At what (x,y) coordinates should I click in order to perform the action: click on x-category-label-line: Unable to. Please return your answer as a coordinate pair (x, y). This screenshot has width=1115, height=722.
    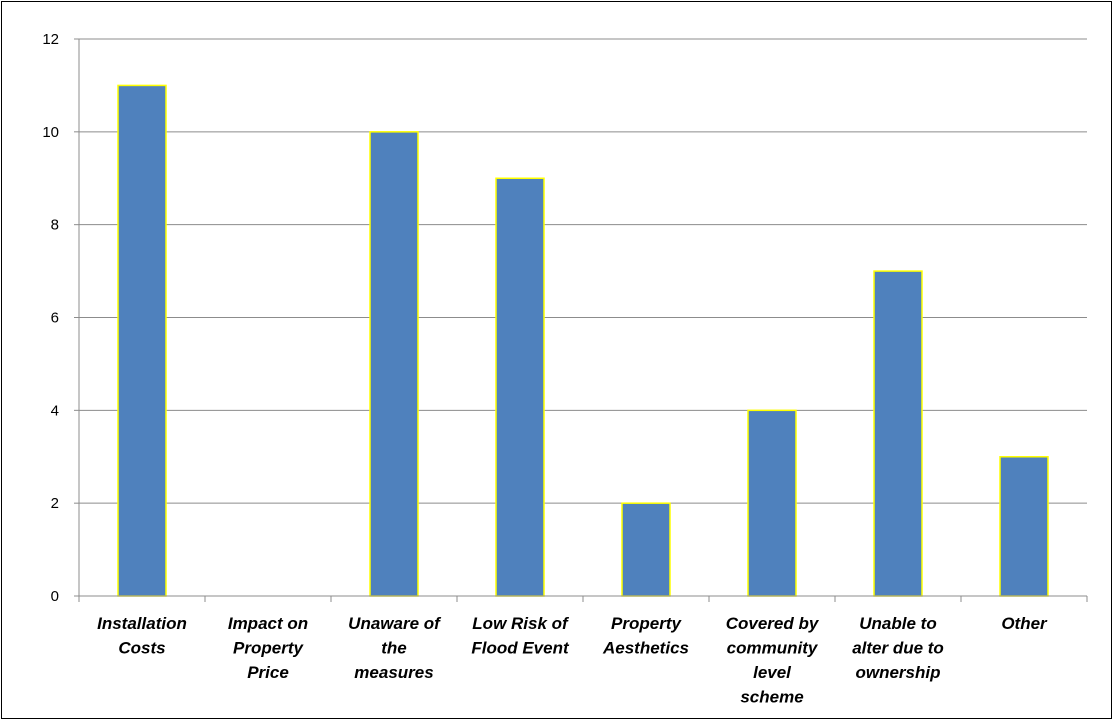
    Looking at the image, I should click on (897, 623).